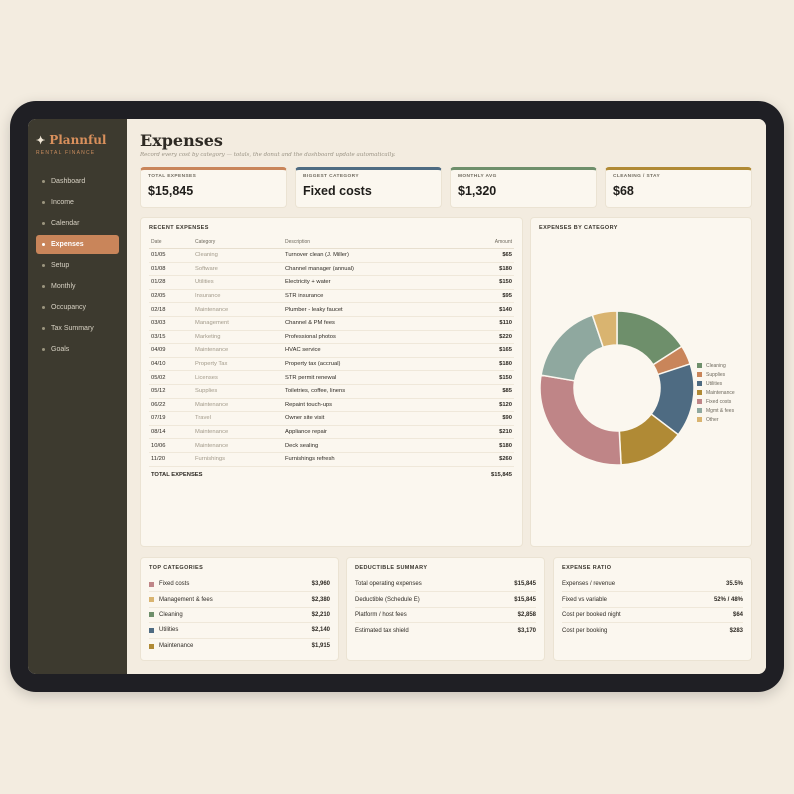  I want to click on table-row: 02/05 Insurance STR insurance $95, so click(331, 296).